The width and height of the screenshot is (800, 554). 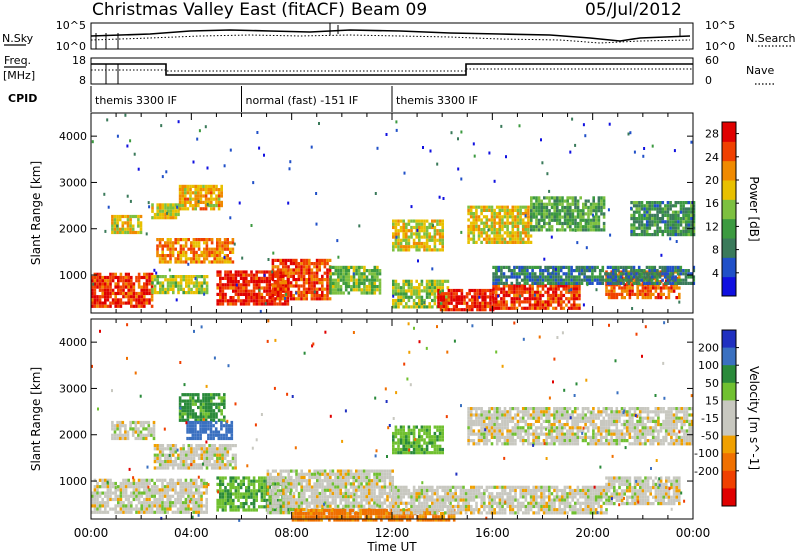 What do you see at coordinates (389, 10) in the screenshot?
I see `beam-label: Beam 09` at bounding box center [389, 10].